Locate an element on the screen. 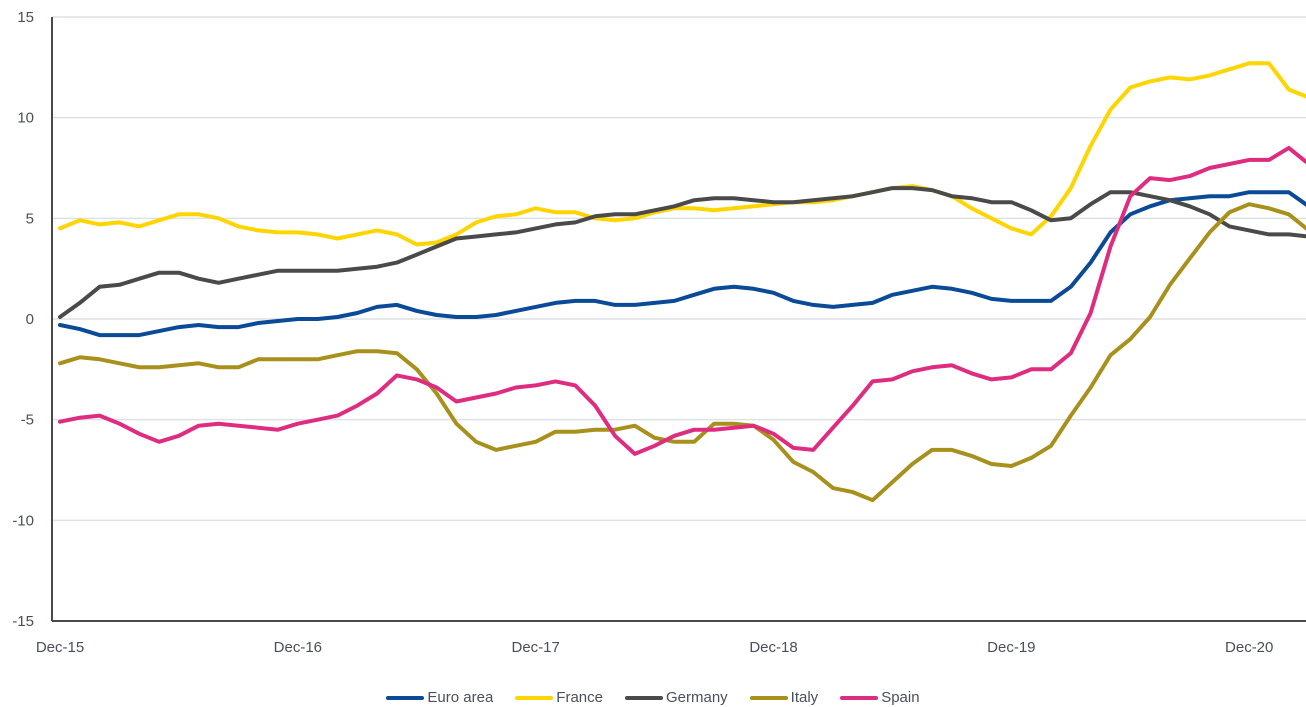  legend-item-france: France is located at coordinates (559, 698).